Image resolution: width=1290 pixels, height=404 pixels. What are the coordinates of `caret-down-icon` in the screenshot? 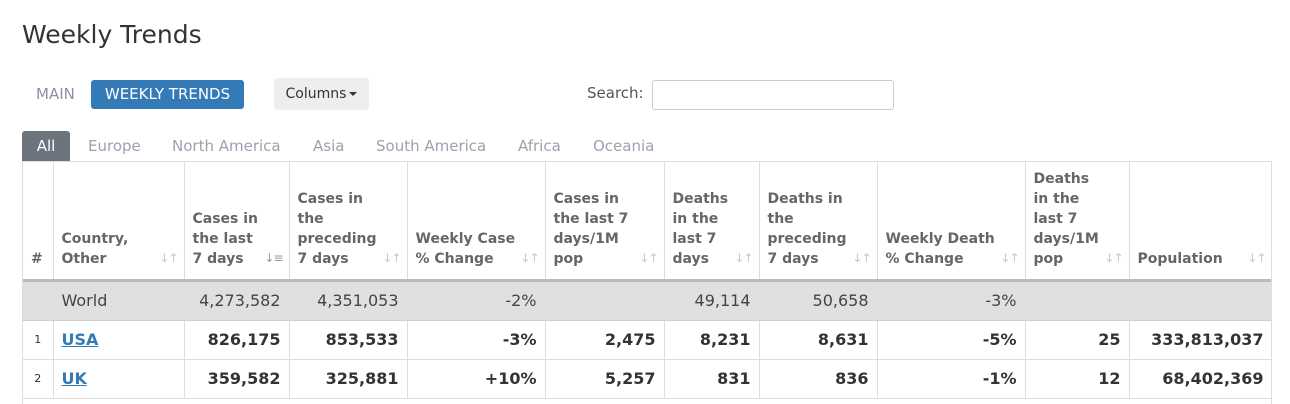 It's located at (353, 94).